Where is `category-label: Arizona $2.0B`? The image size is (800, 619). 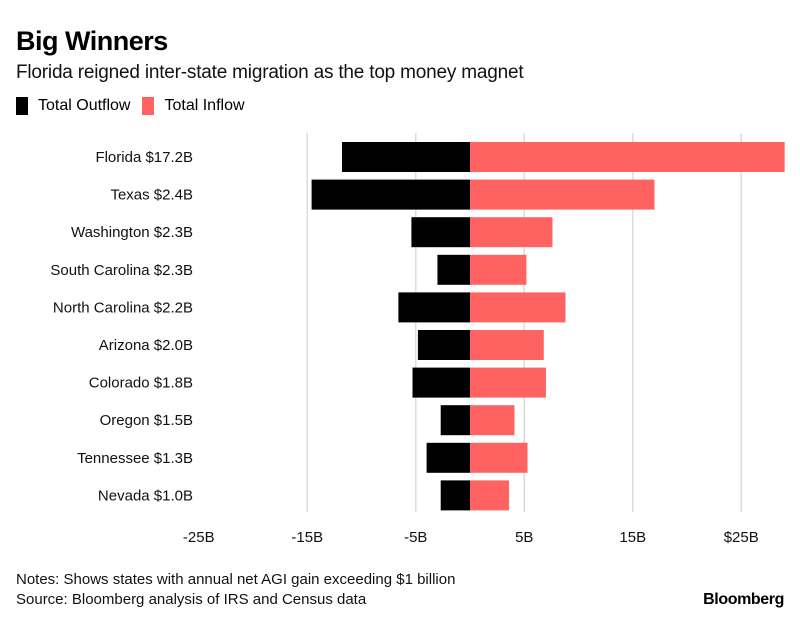 category-label: Arizona $2.0B is located at coordinates (146, 345).